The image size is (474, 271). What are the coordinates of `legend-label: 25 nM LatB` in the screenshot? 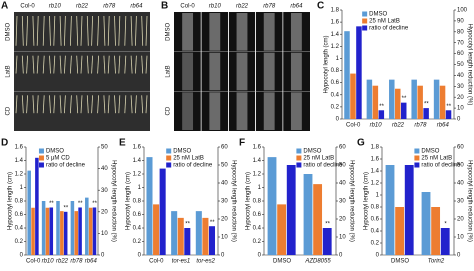 It's located at (436, 159).